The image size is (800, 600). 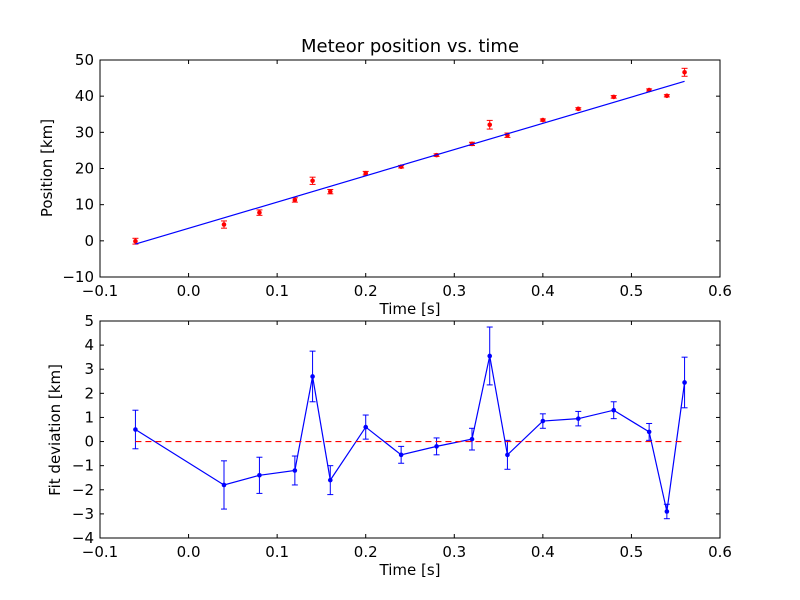 I want to click on position-y-tick-label: 40, so click(x=84, y=96).